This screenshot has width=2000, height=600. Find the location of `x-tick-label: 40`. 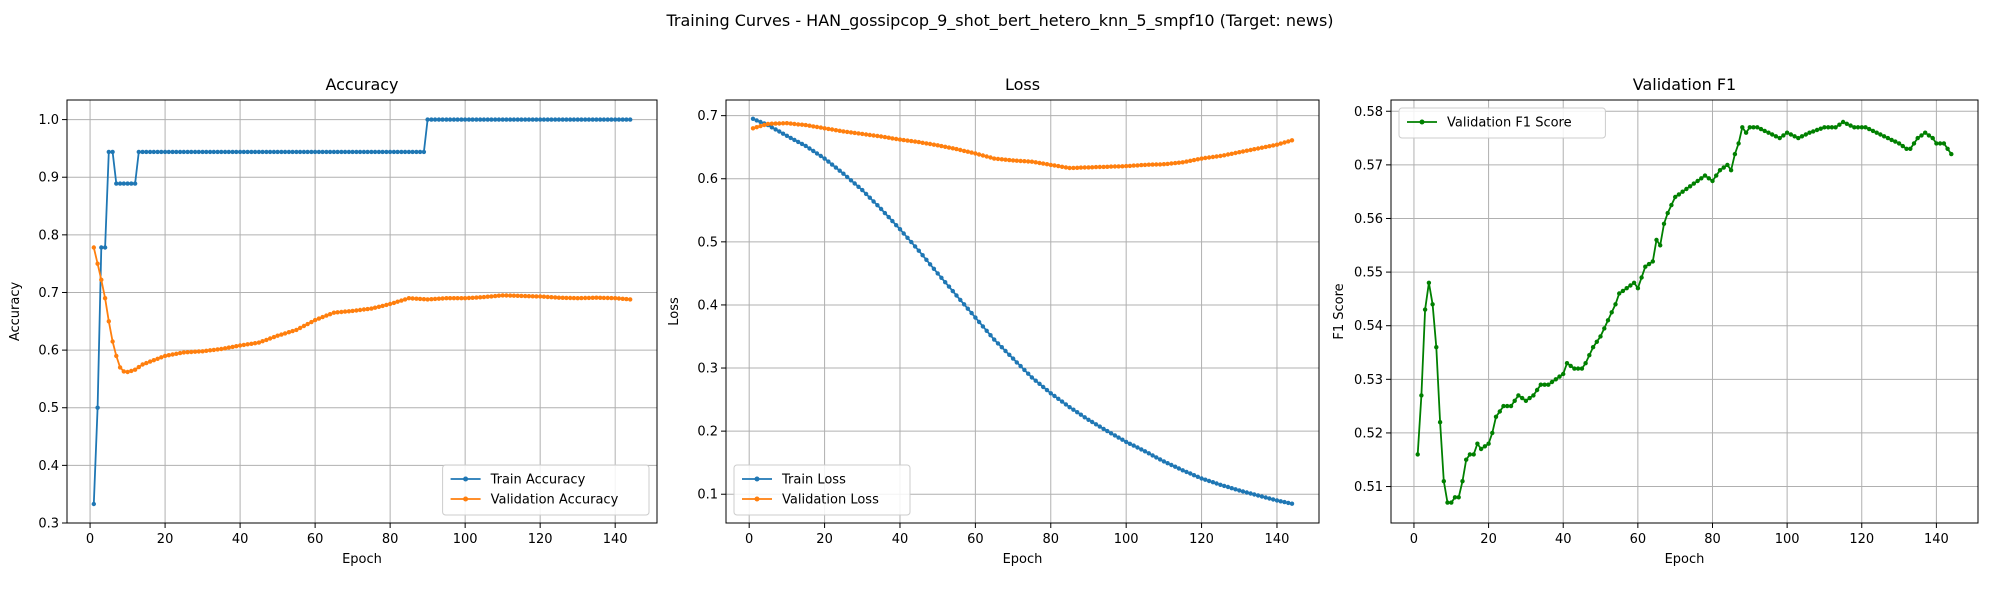

x-tick-label: 40 is located at coordinates (240, 539).